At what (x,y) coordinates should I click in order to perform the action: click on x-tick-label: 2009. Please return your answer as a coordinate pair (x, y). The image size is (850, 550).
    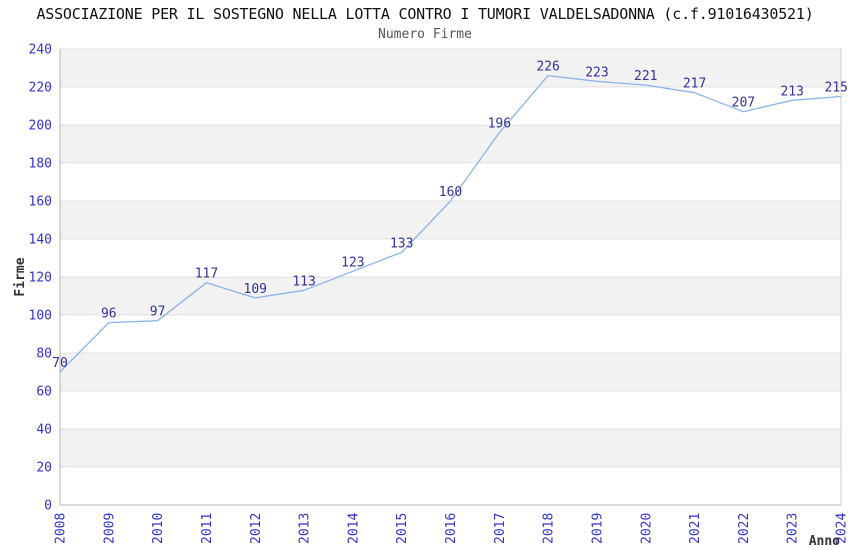
    Looking at the image, I should click on (109, 528).